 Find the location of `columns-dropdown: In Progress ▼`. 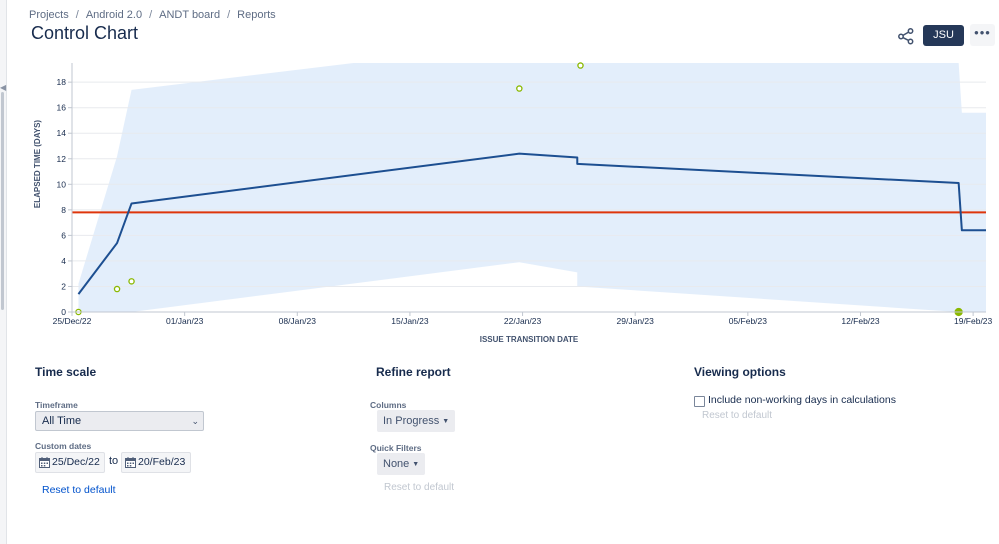

columns-dropdown: In Progress ▼ is located at coordinates (416, 421).